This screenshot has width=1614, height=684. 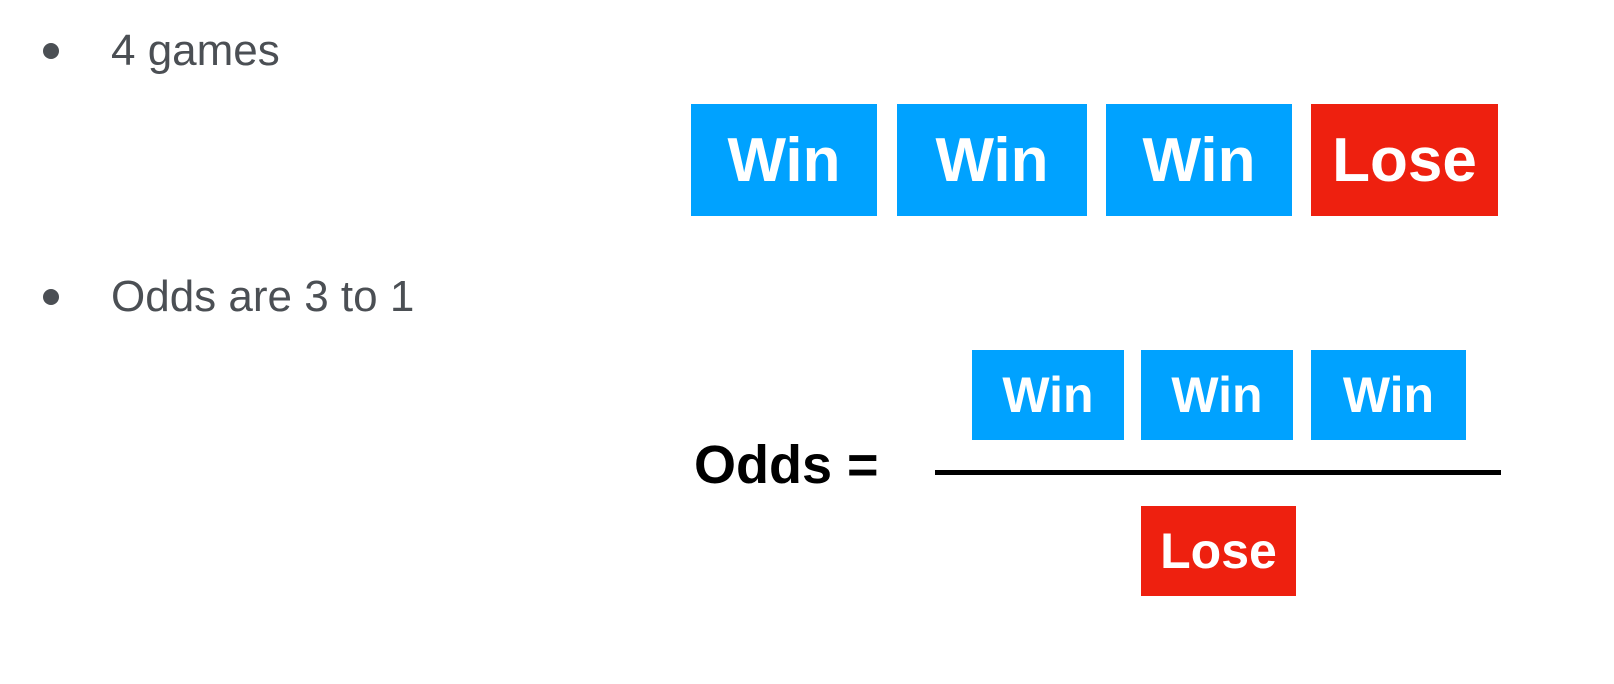 I want to click on game-tile-win-1: Win, so click(x=784, y=160).